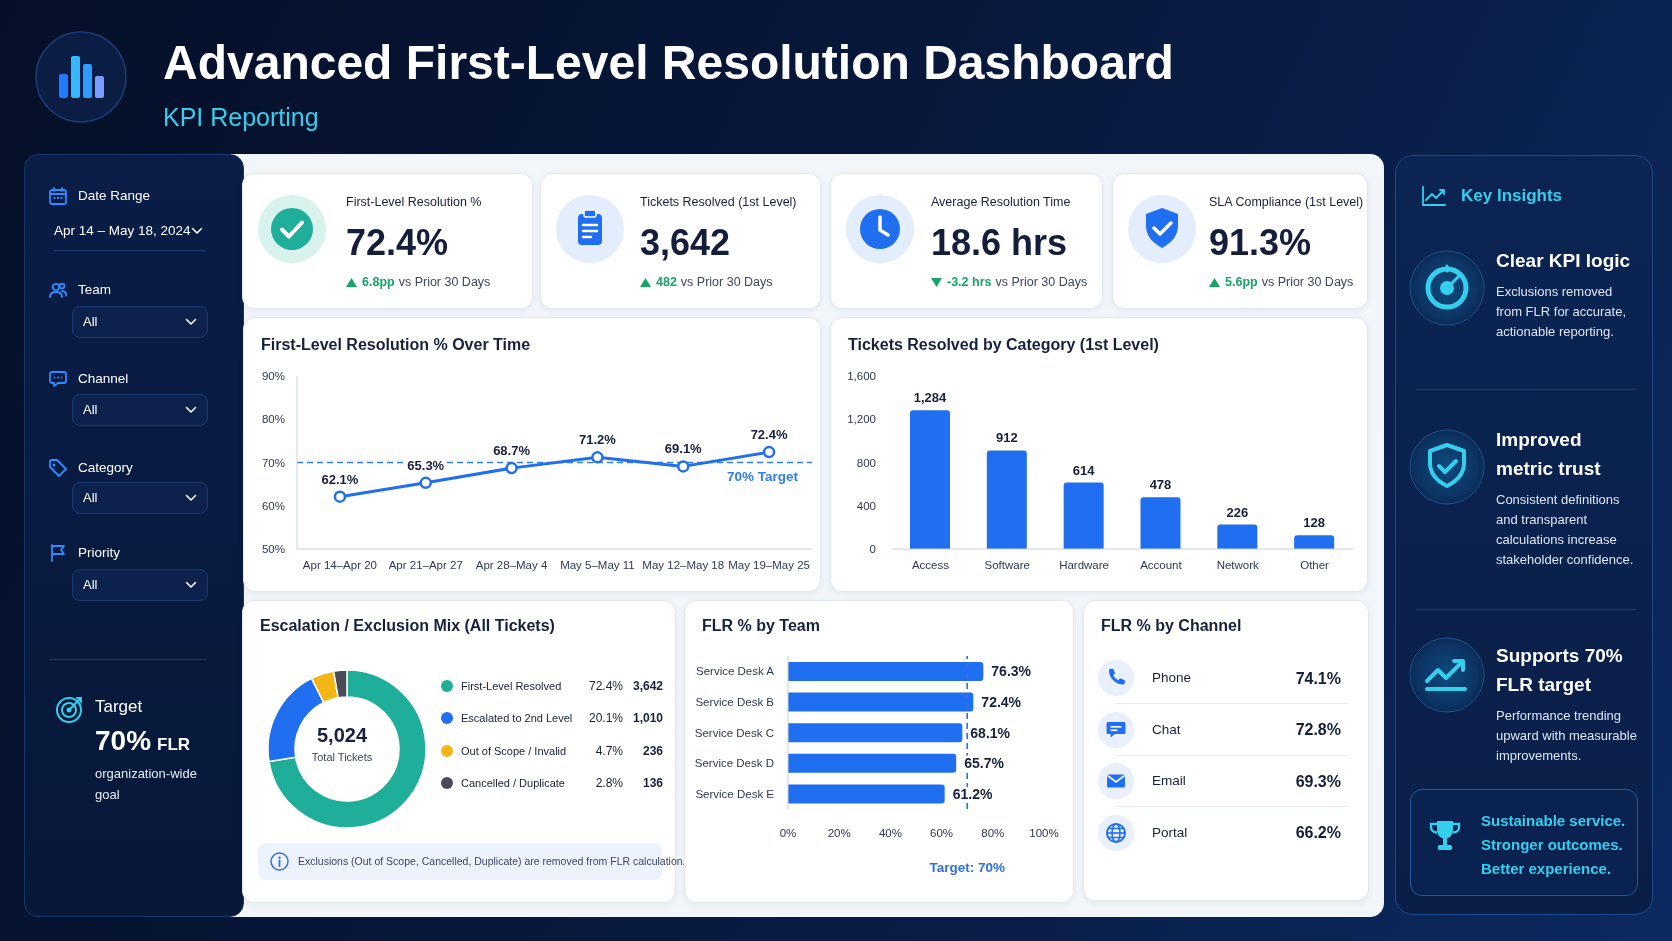 This screenshot has height=941, width=1672. I want to click on text: Exclusions (Out of Scope, Cancelled, Duplicate) are removed from FLR calculation., so click(492, 861).